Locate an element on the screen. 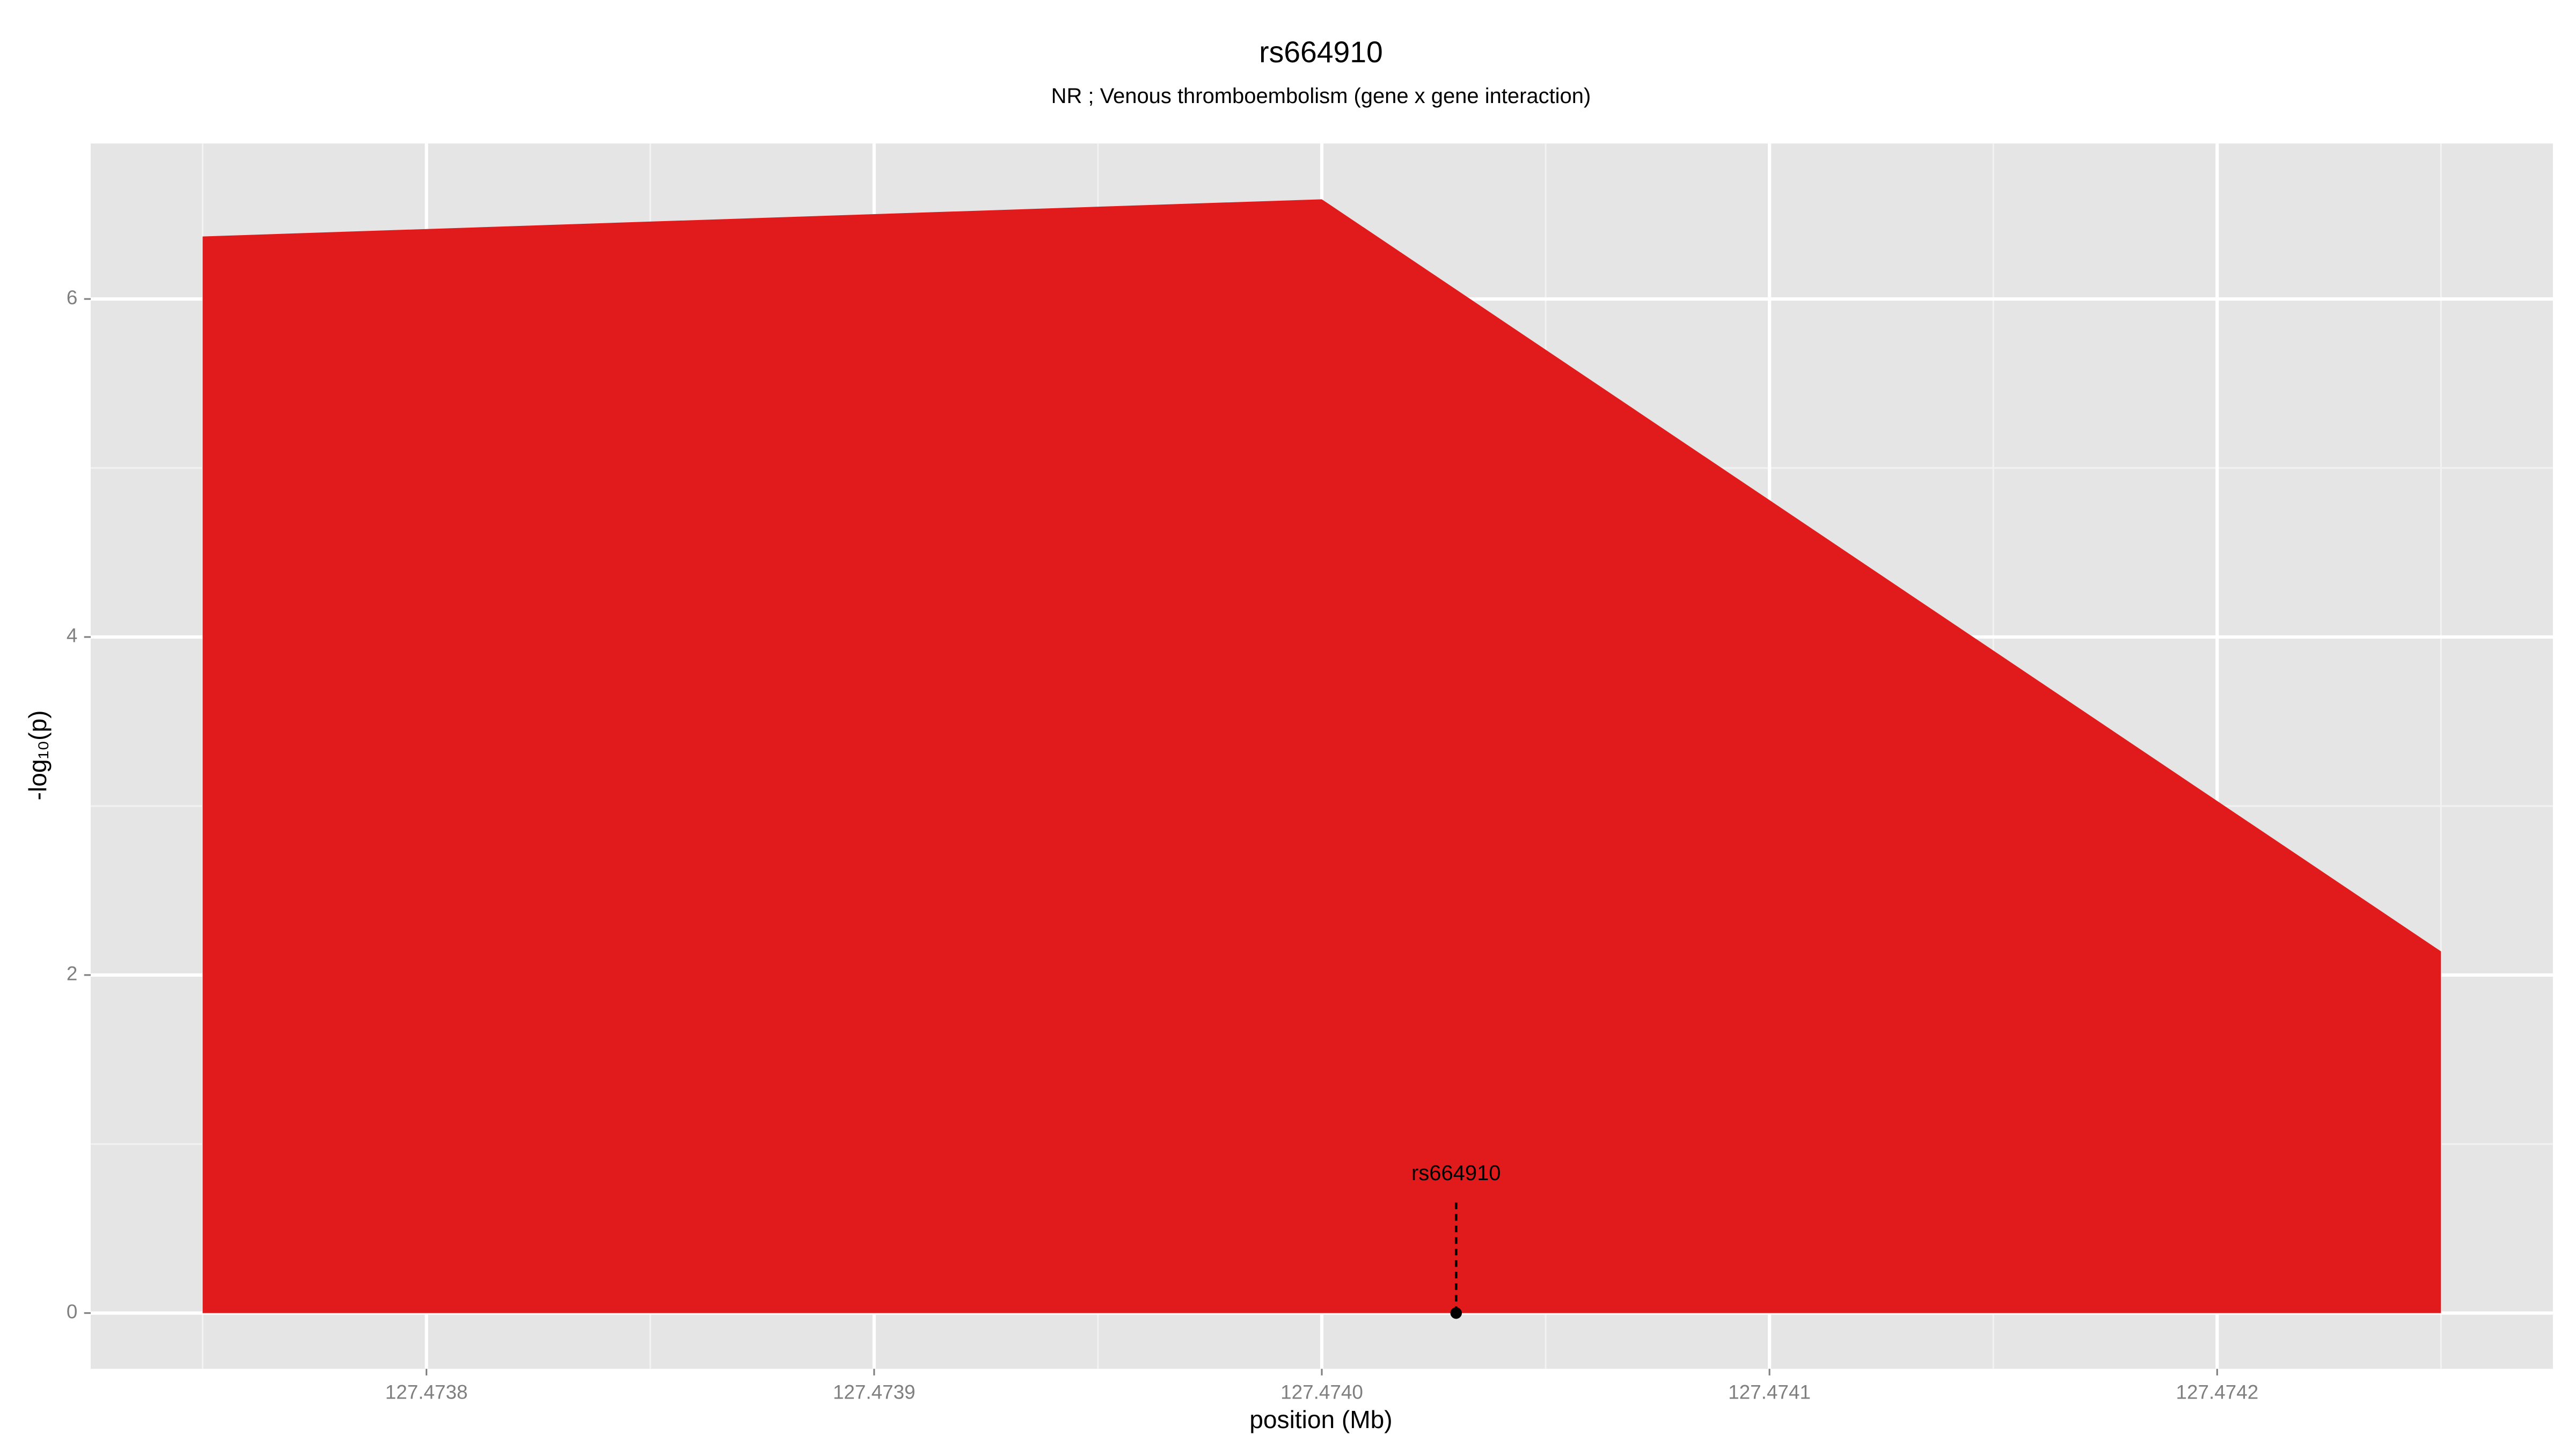  chart-title: rs664910 is located at coordinates (1321, 52).